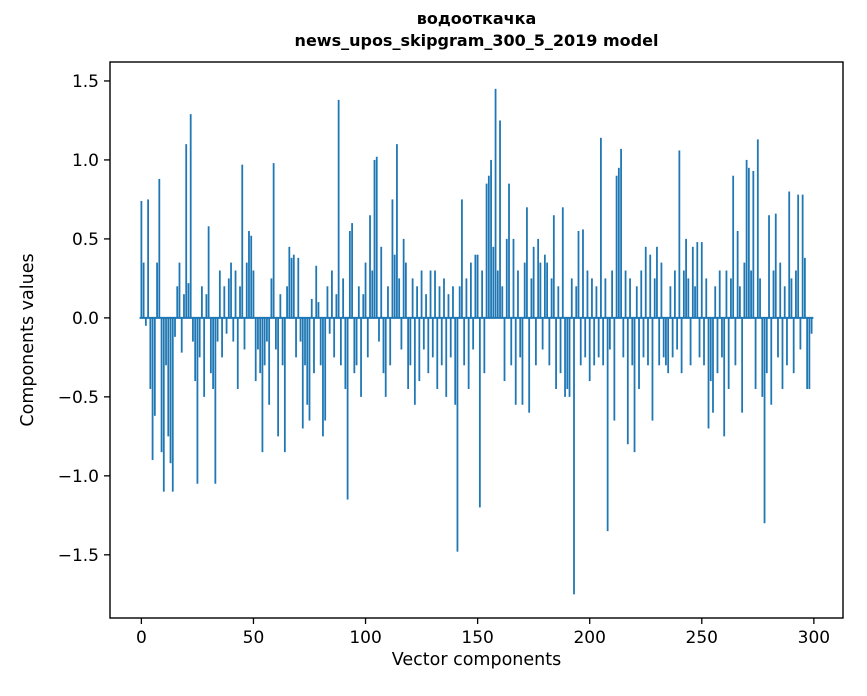  What do you see at coordinates (254, 638) in the screenshot?
I see `x-tick-label: 50` at bounding box center [254, 638].